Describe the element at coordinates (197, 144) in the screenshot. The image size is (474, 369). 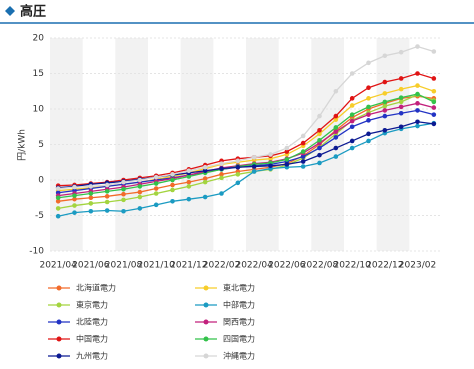
I see `band` at that location.